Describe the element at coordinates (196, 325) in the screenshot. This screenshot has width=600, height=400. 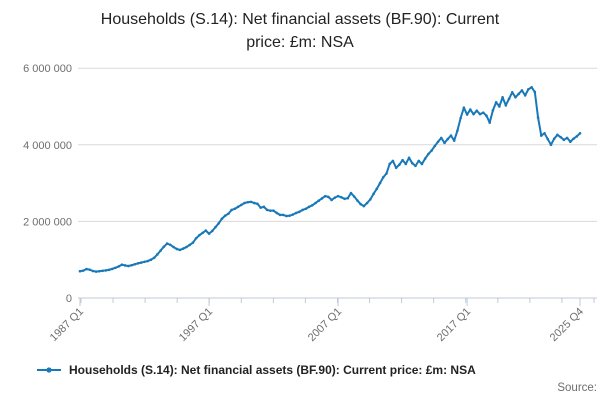
I see `x-tick-label: 1997 Q1` at that location.